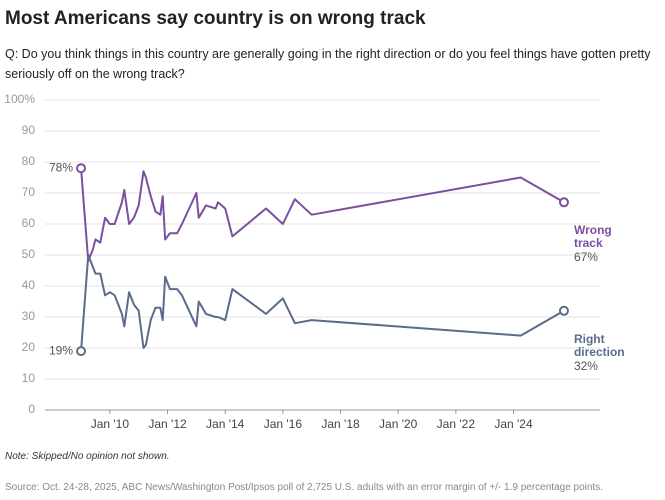  I want to click on x-tick-label: Jan '18, so click(340, 424).